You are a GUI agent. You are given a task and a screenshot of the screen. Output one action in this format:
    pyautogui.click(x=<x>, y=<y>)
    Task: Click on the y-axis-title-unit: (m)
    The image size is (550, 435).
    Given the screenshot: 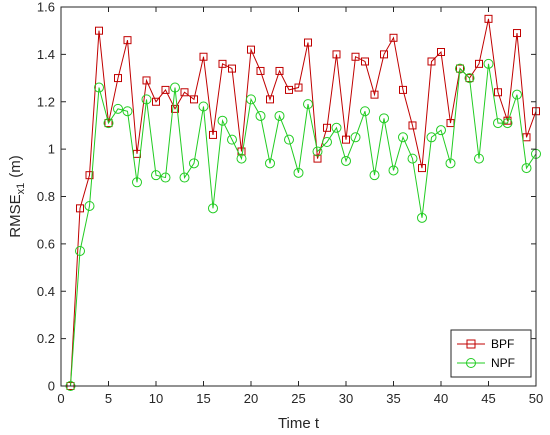 What is the action you would take?
    pyautogui.click(x=15, y=166)
    